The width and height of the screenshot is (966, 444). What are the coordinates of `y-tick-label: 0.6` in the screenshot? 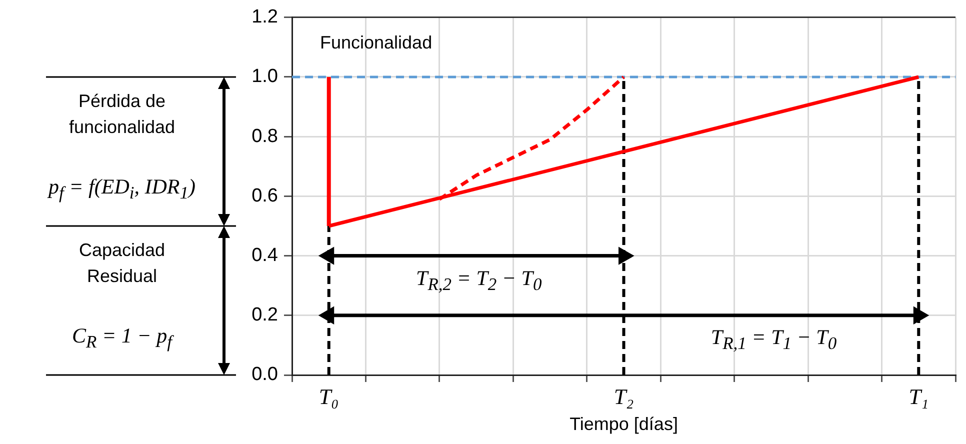 It's located at (265, 195).